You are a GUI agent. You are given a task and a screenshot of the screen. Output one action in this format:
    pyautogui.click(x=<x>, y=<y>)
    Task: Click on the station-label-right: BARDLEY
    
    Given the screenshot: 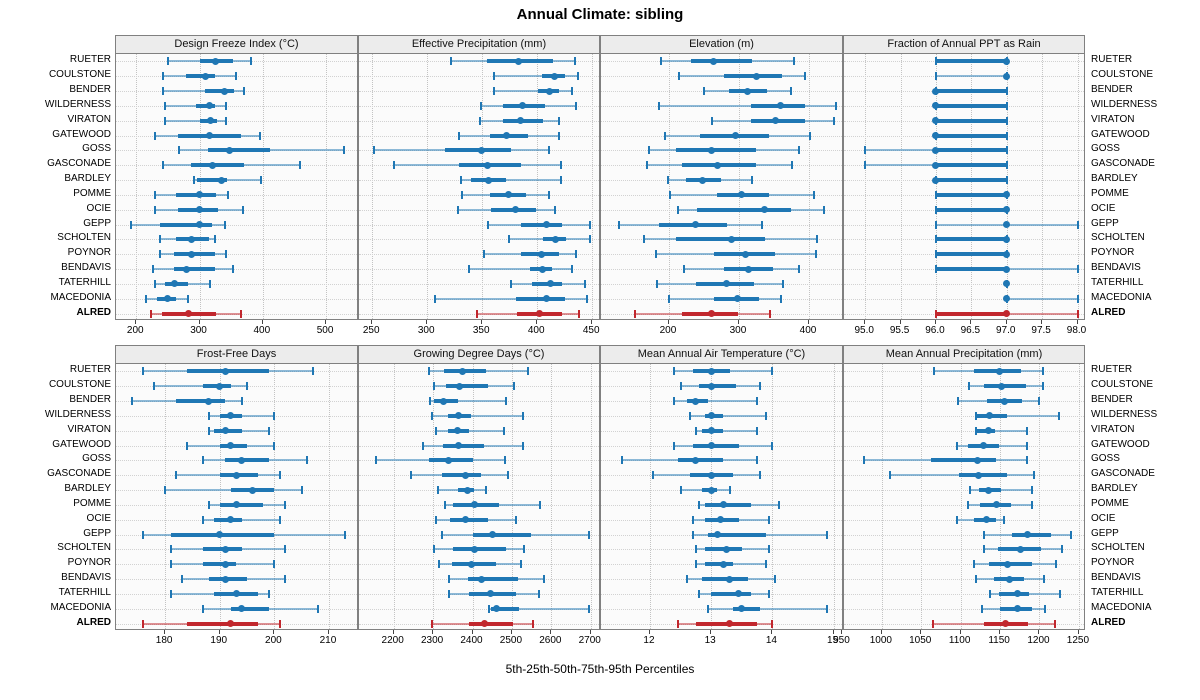 What is the action you would take?
    pyautogui.click(x=1114, y=489)
    